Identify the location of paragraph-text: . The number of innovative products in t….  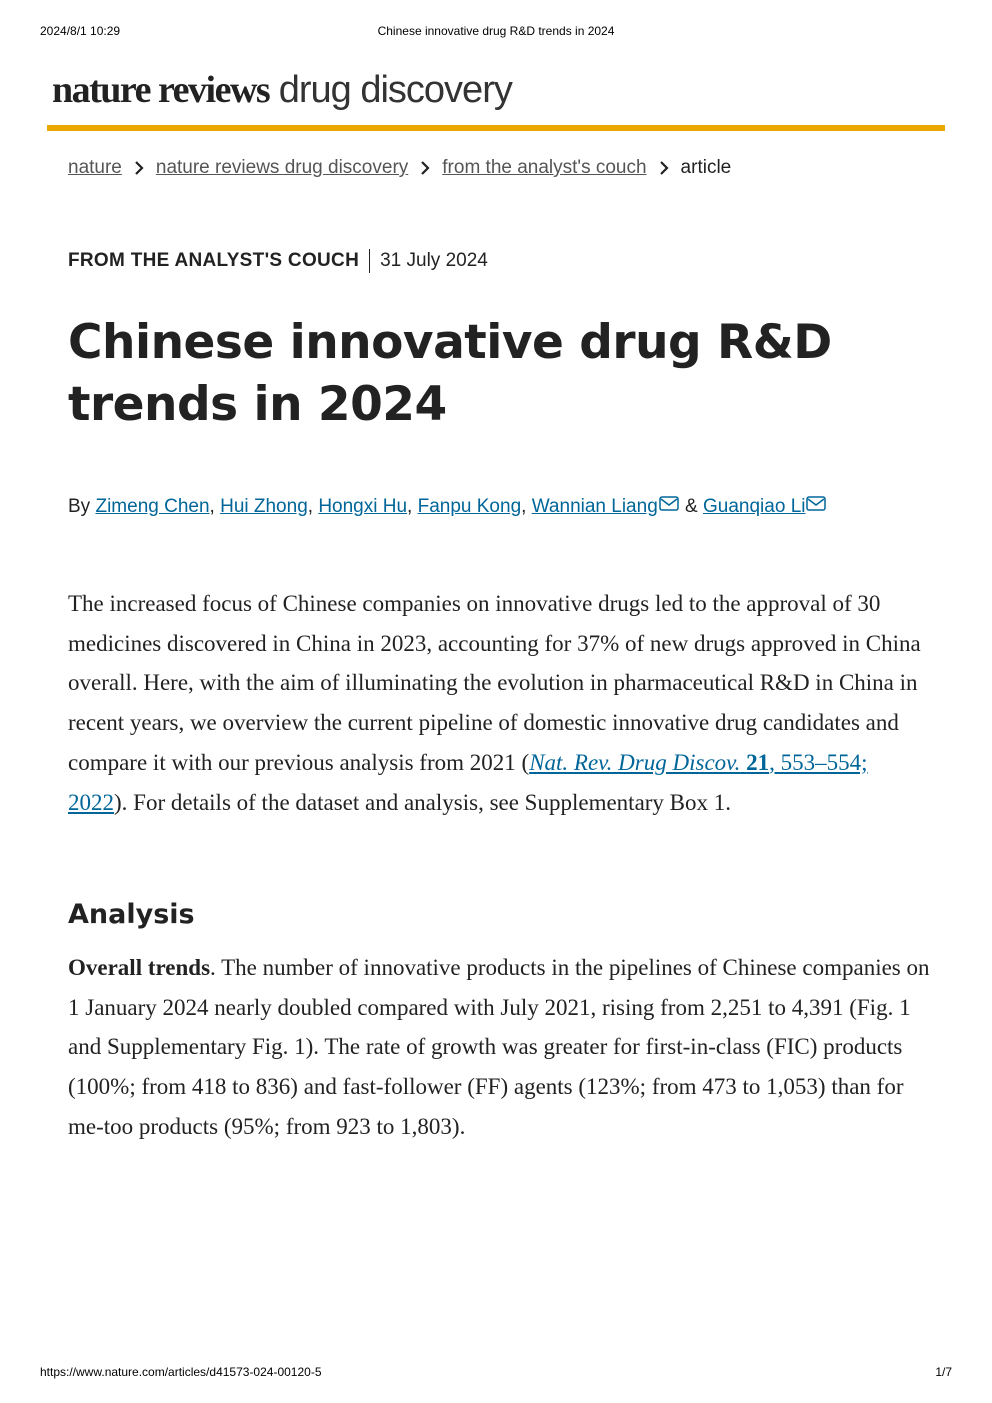
(499, 1047).